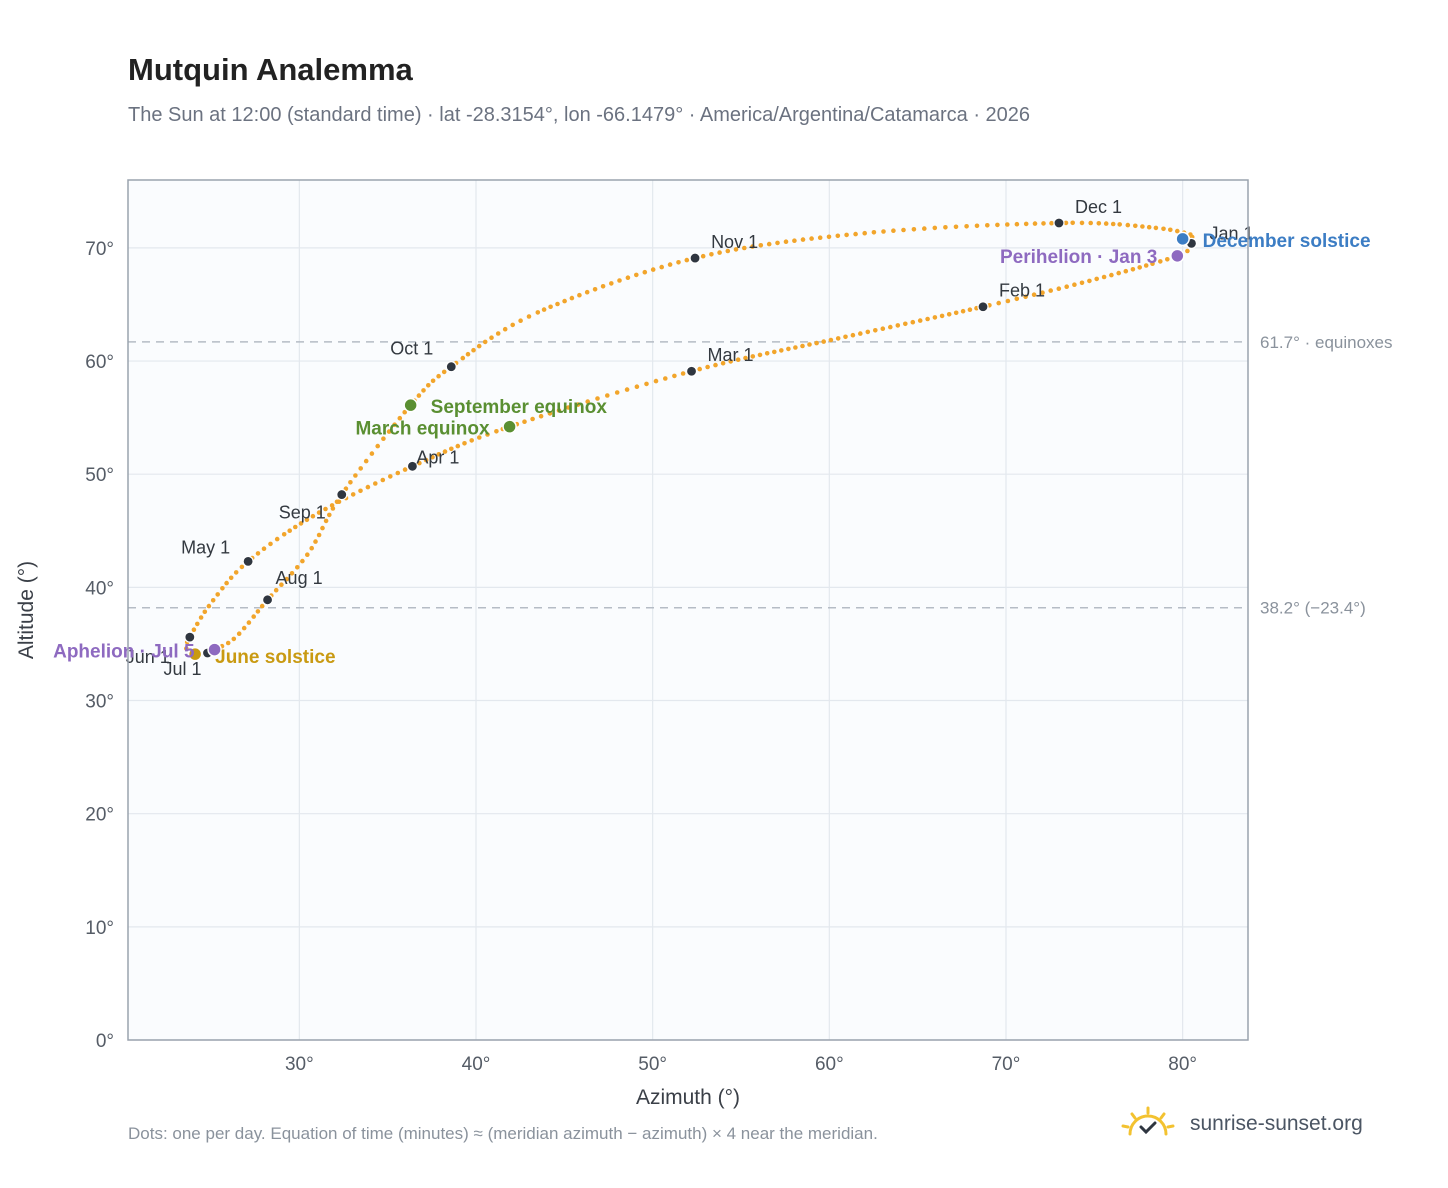 This screenshot has width=1448, height=1188. Describe the element at coordinates (205, 547) in the screenshot. I see `month-label: May 1` at that location.